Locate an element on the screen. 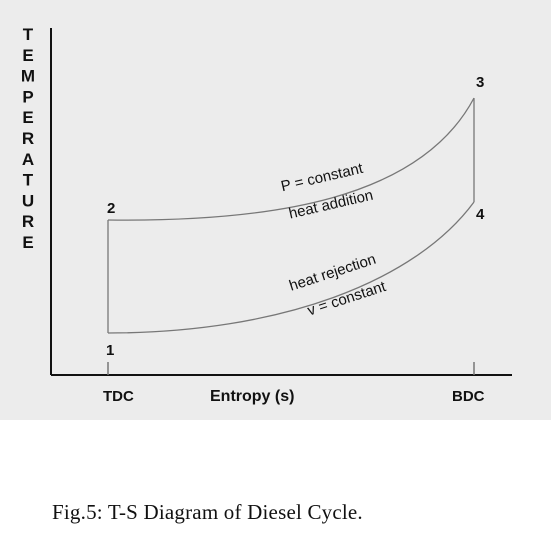 The height and width of the screenshot is (540, 551). y-axis-label-letter: U is located at coordinates (28, 200).